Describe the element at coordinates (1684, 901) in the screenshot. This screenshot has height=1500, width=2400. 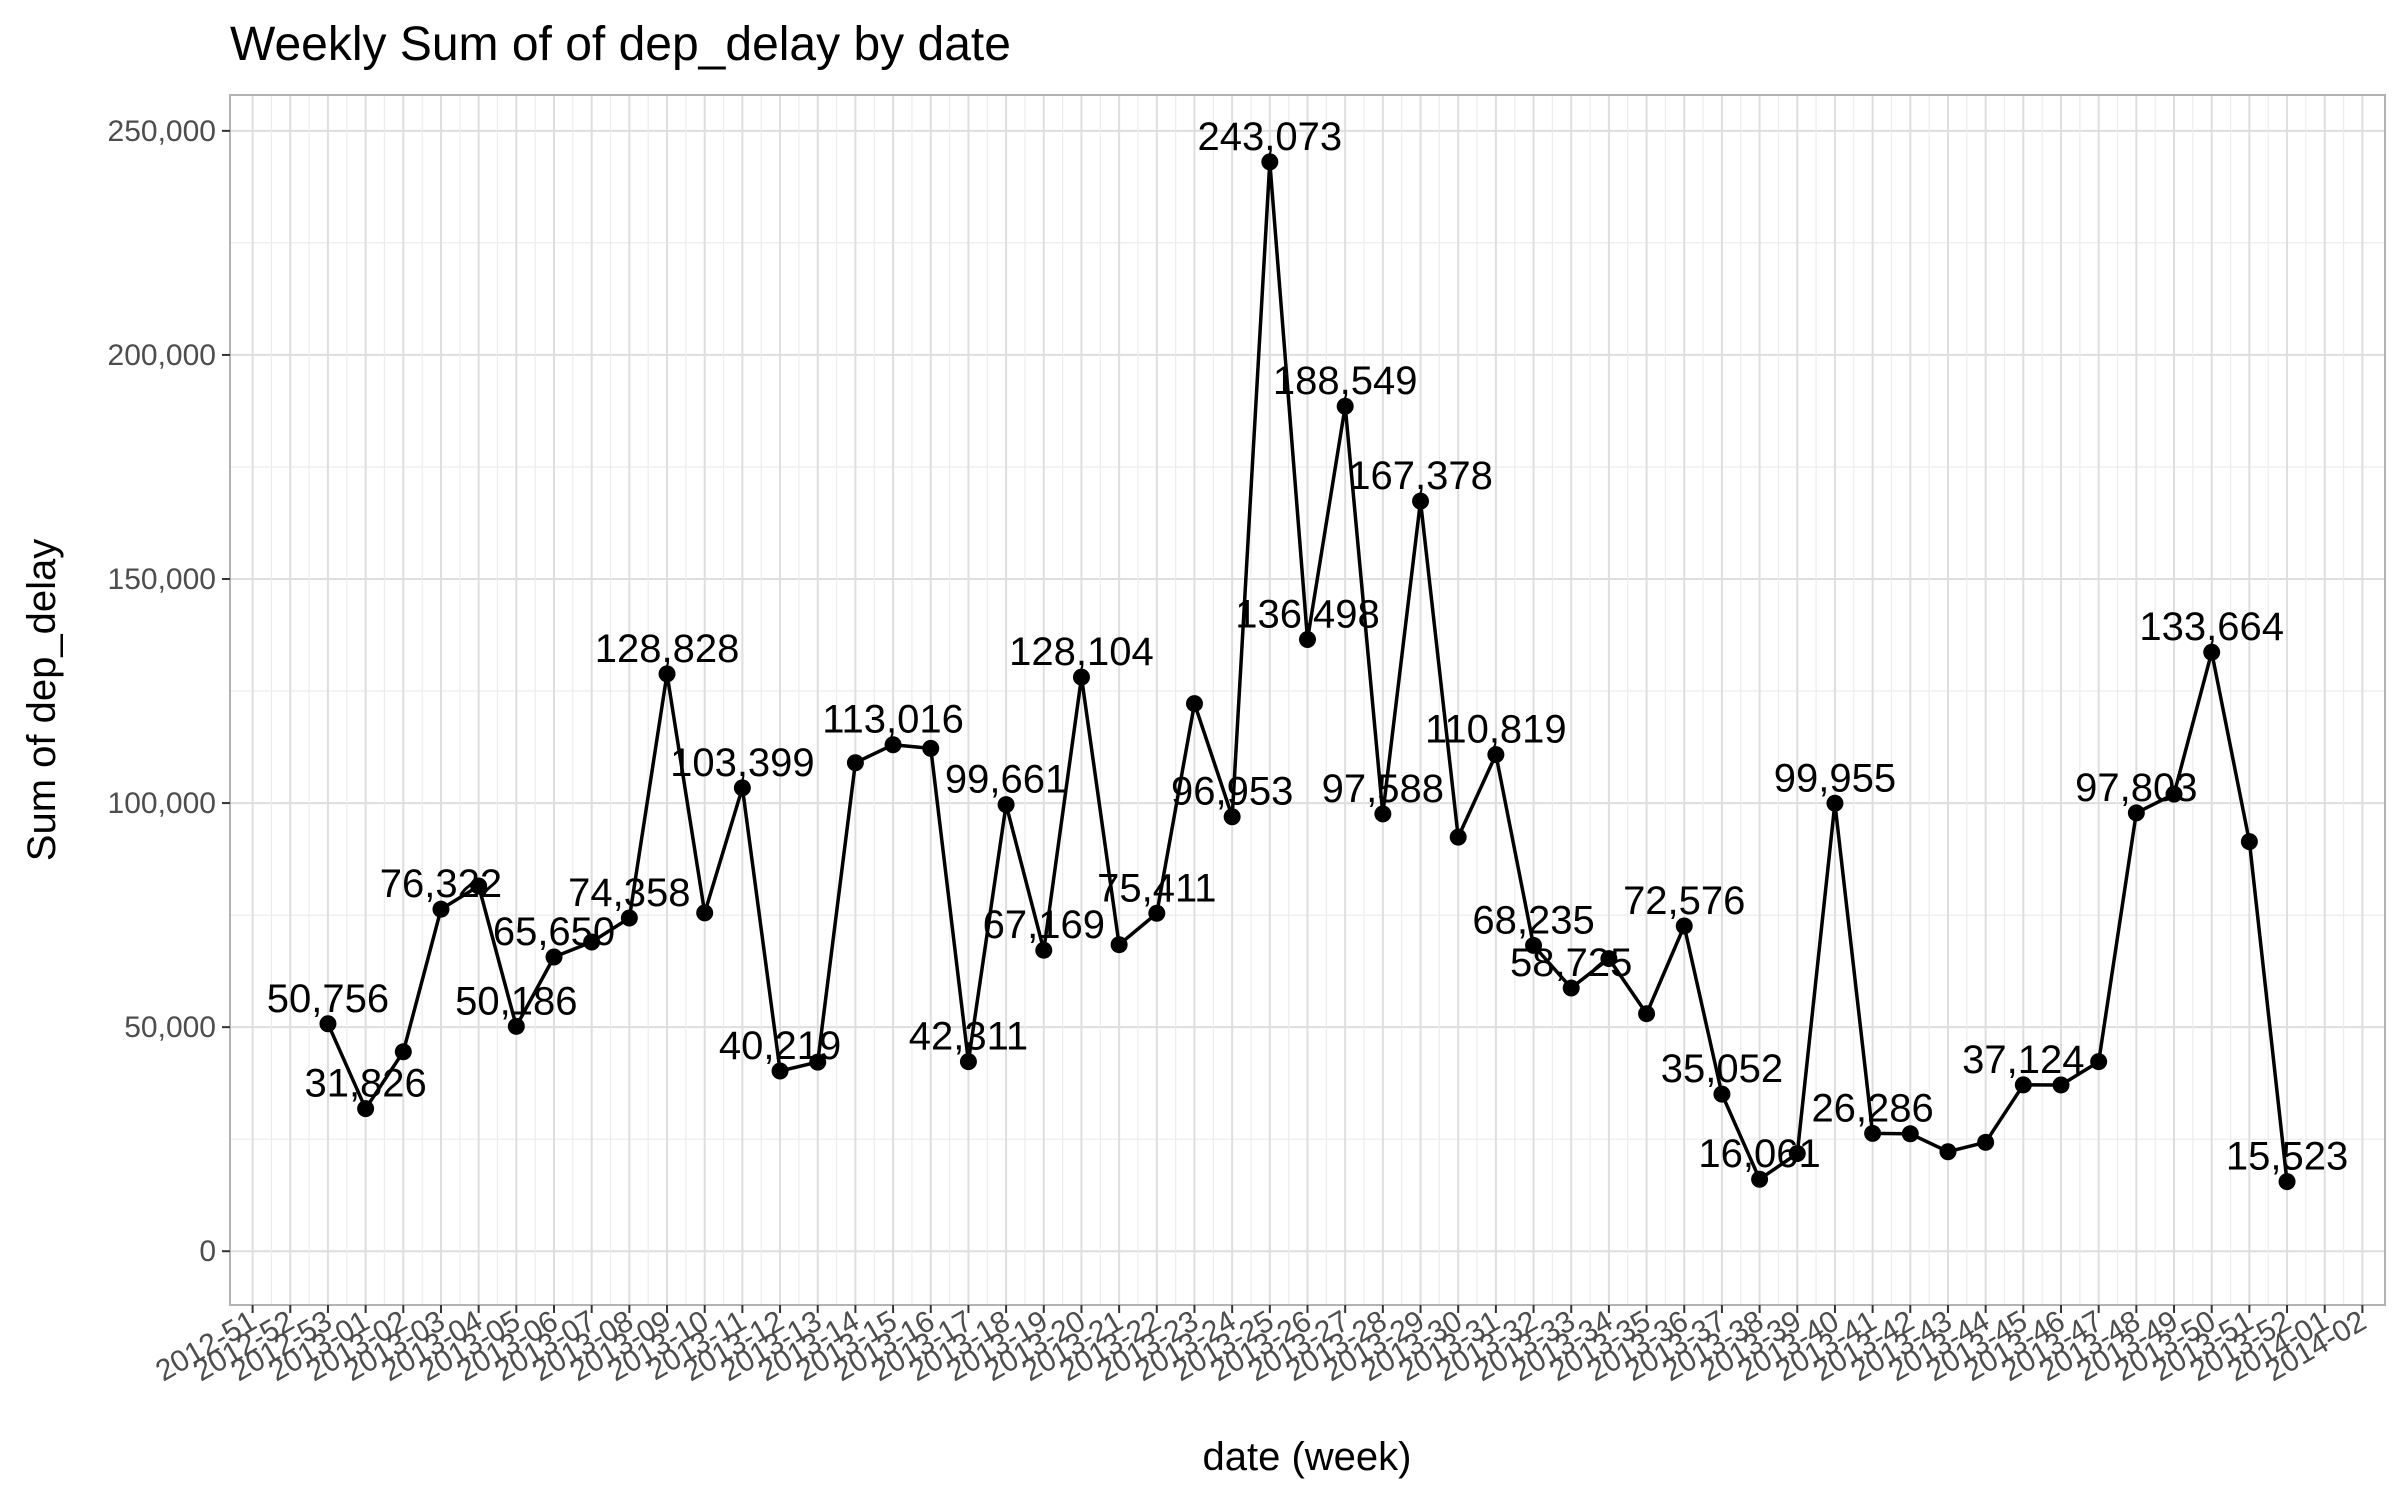
I see `data-label: 72,576` at that location.